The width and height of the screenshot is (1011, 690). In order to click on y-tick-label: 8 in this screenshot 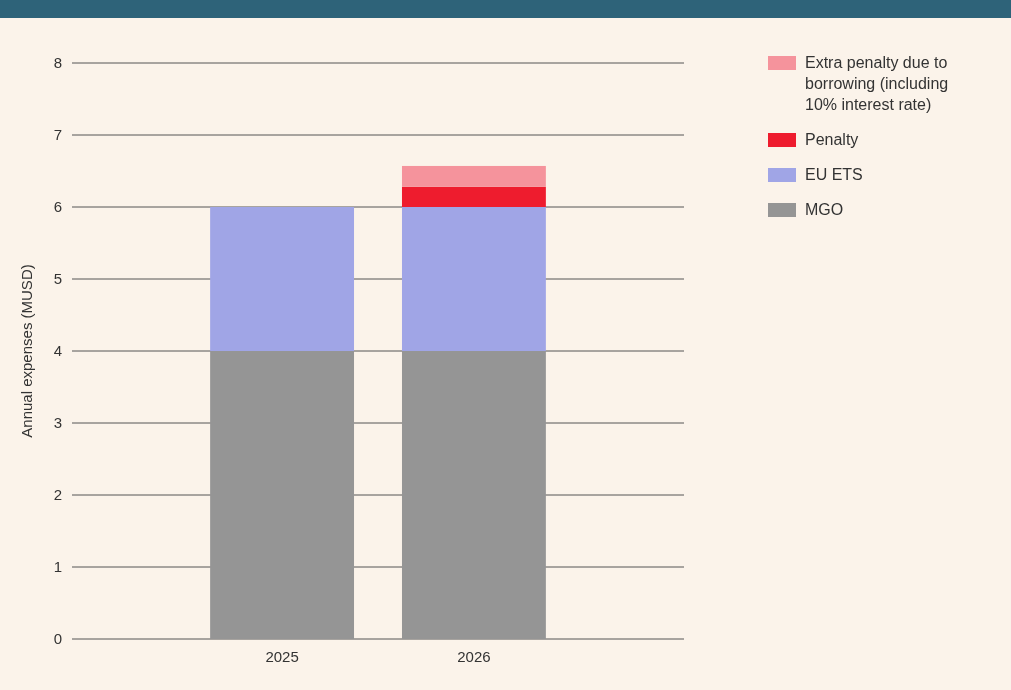, I will do `click(57, 63)`.